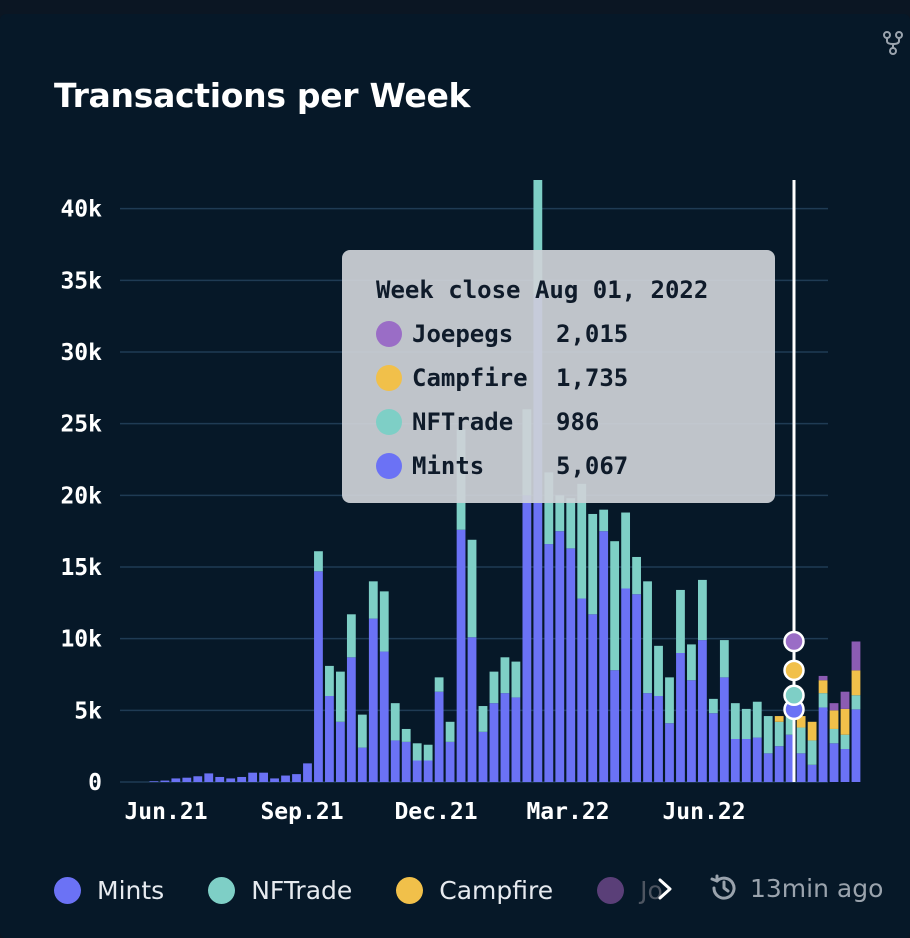 The width and height of the screenshot is (910, 938). What do you see at coordinates (109, 890) in the screenshot?
I see `legend-item-mints: Mints` at bounding box center [109, 890].